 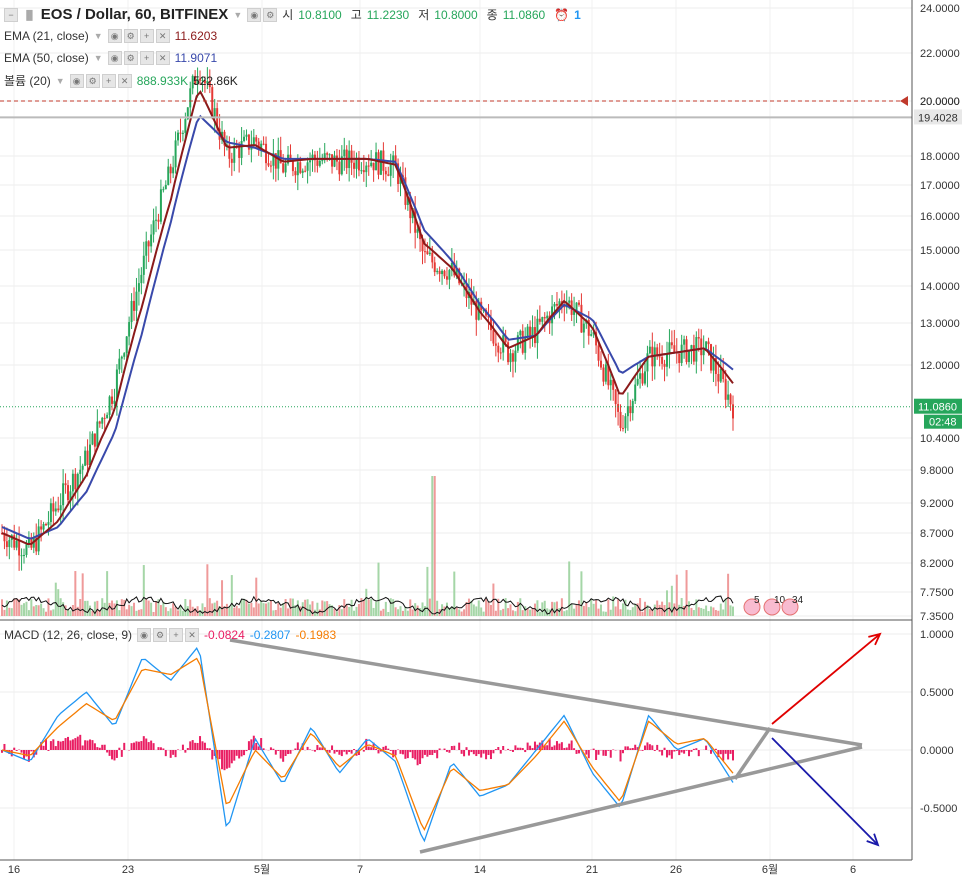 I want to click on macd-axis: 1.0000 0.5000 0.0000 -0.5000, so click(x=938, y=722).